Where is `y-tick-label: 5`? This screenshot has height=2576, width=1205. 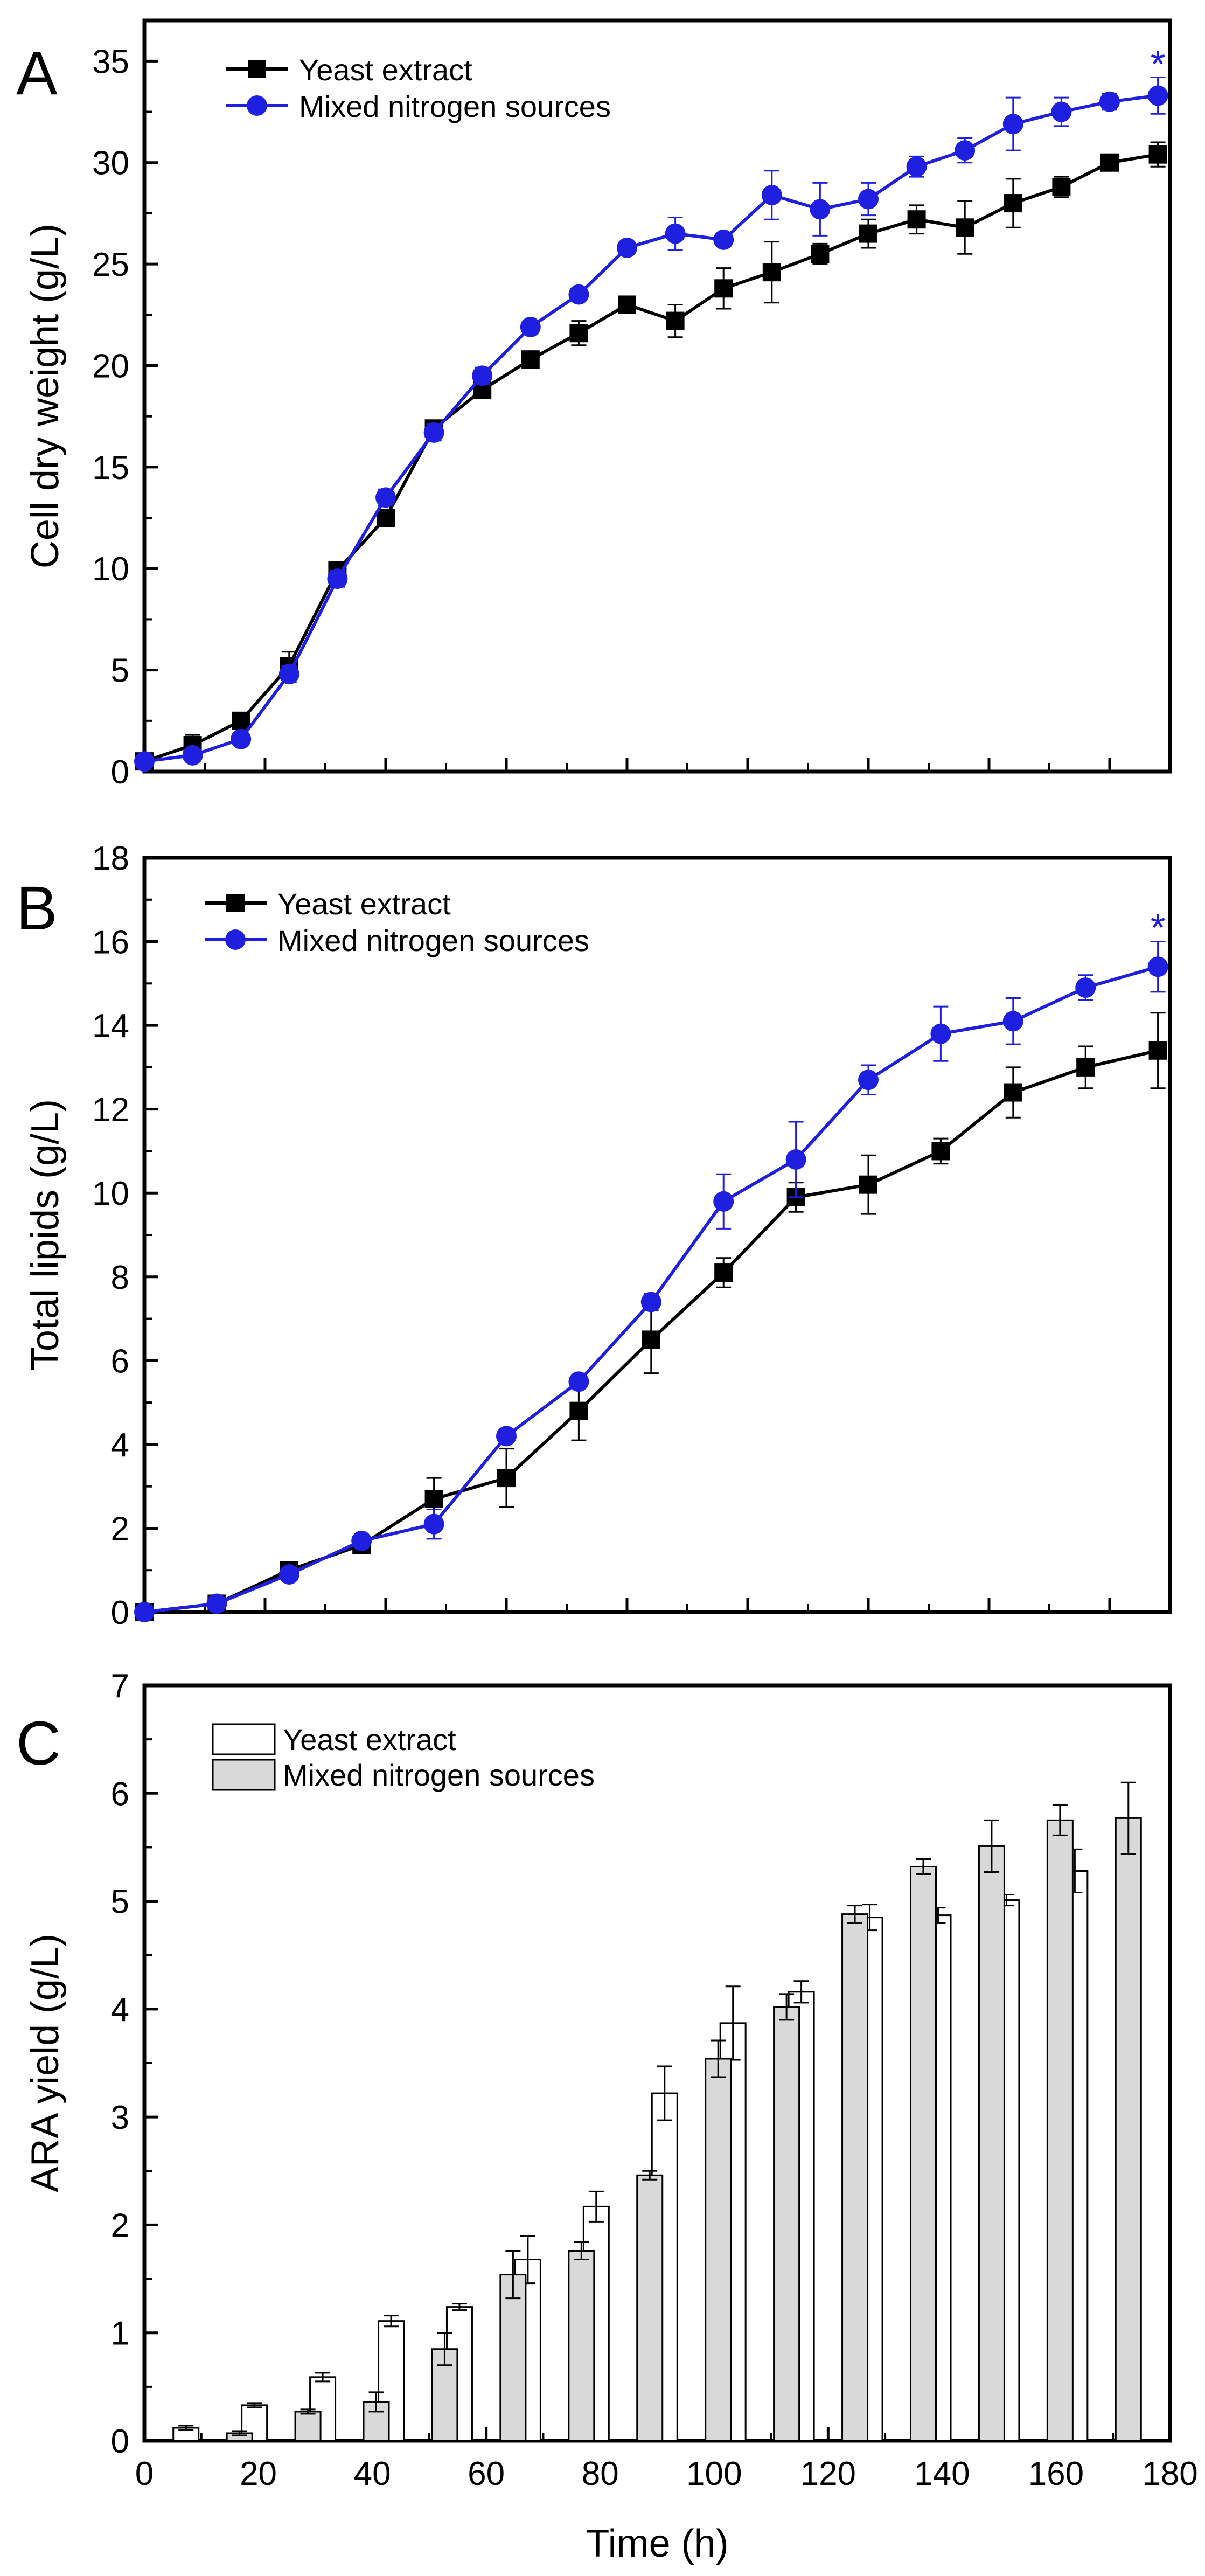 y-tick-label: 5 is located at coordinates (120, 1903).